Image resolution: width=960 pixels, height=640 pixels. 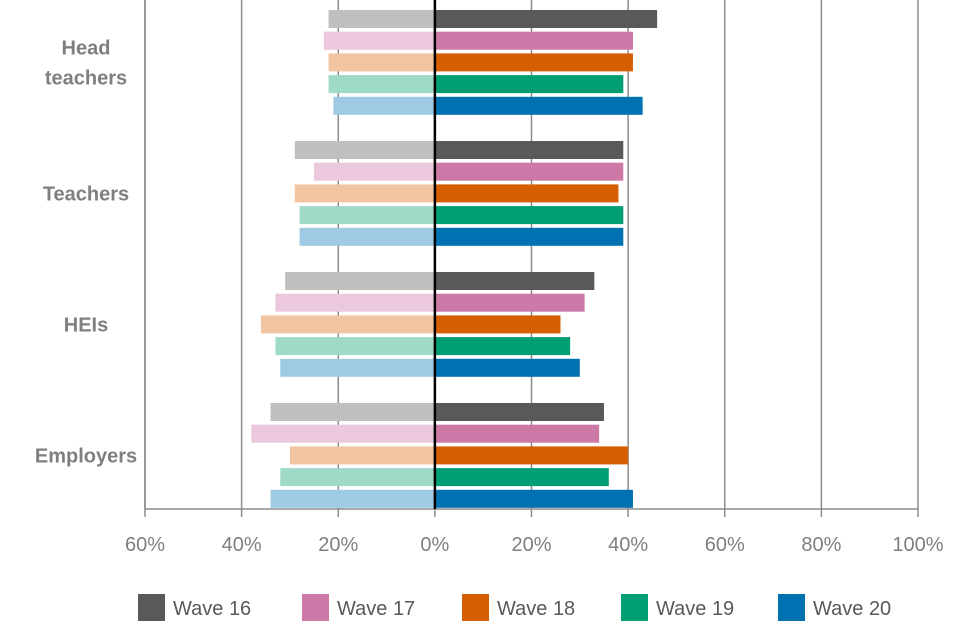 What do you see at coordinates (821, 545) in the screenshot?
I see `x-tick-label: 80%` at bounding box center [821, 545].